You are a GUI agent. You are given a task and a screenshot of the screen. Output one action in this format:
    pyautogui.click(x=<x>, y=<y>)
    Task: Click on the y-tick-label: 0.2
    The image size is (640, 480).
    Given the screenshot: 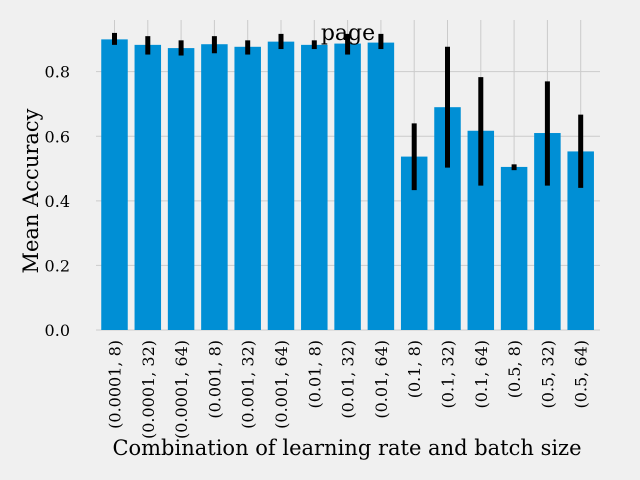 What is the action you would take?
    pyautogui.click(x=57, y=265)
    